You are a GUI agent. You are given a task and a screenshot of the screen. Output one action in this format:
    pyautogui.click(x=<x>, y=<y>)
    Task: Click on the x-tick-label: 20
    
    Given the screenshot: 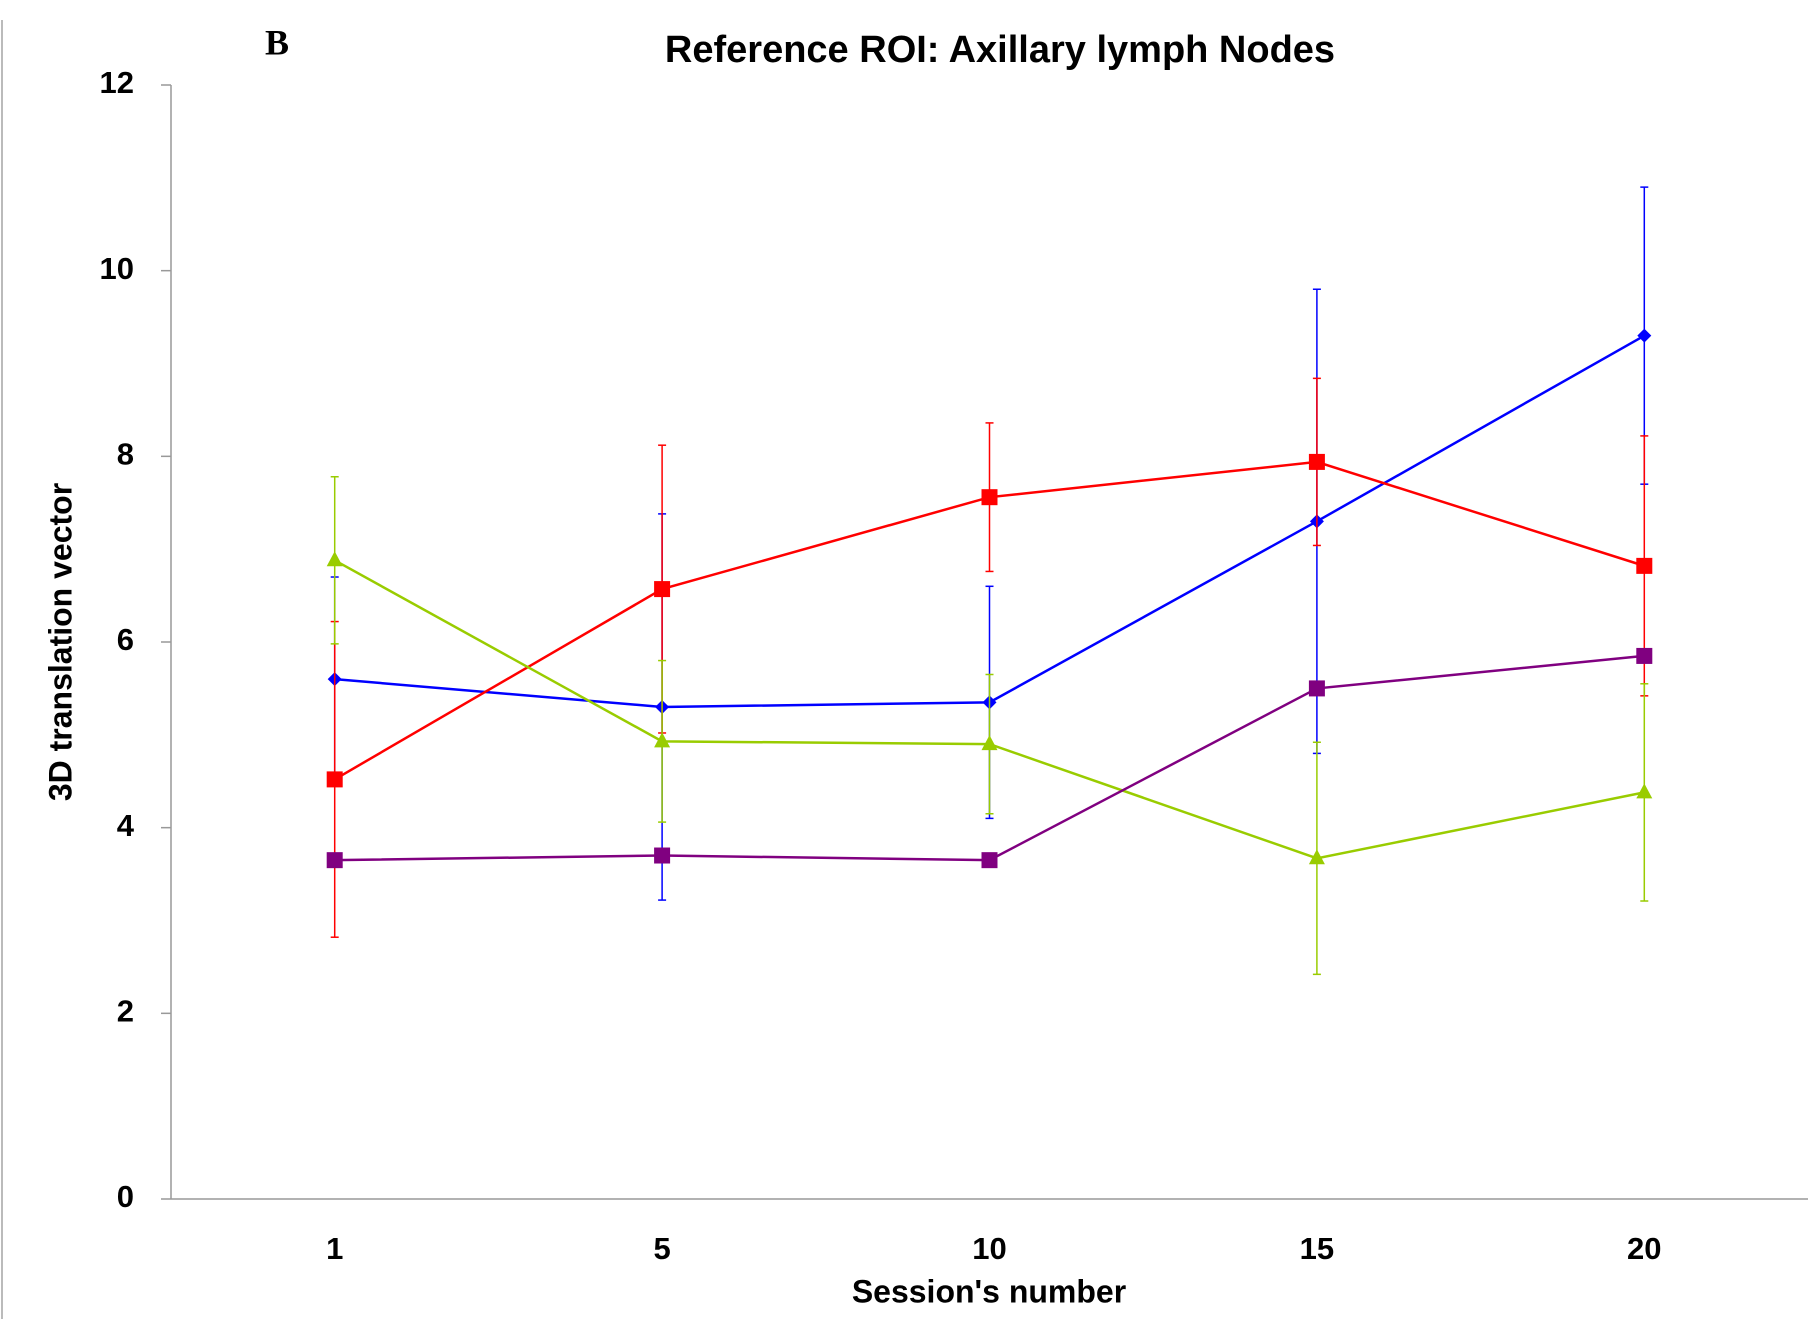 What is the action you would take?
    pyautogui.click(x=1644, y=1248)
    